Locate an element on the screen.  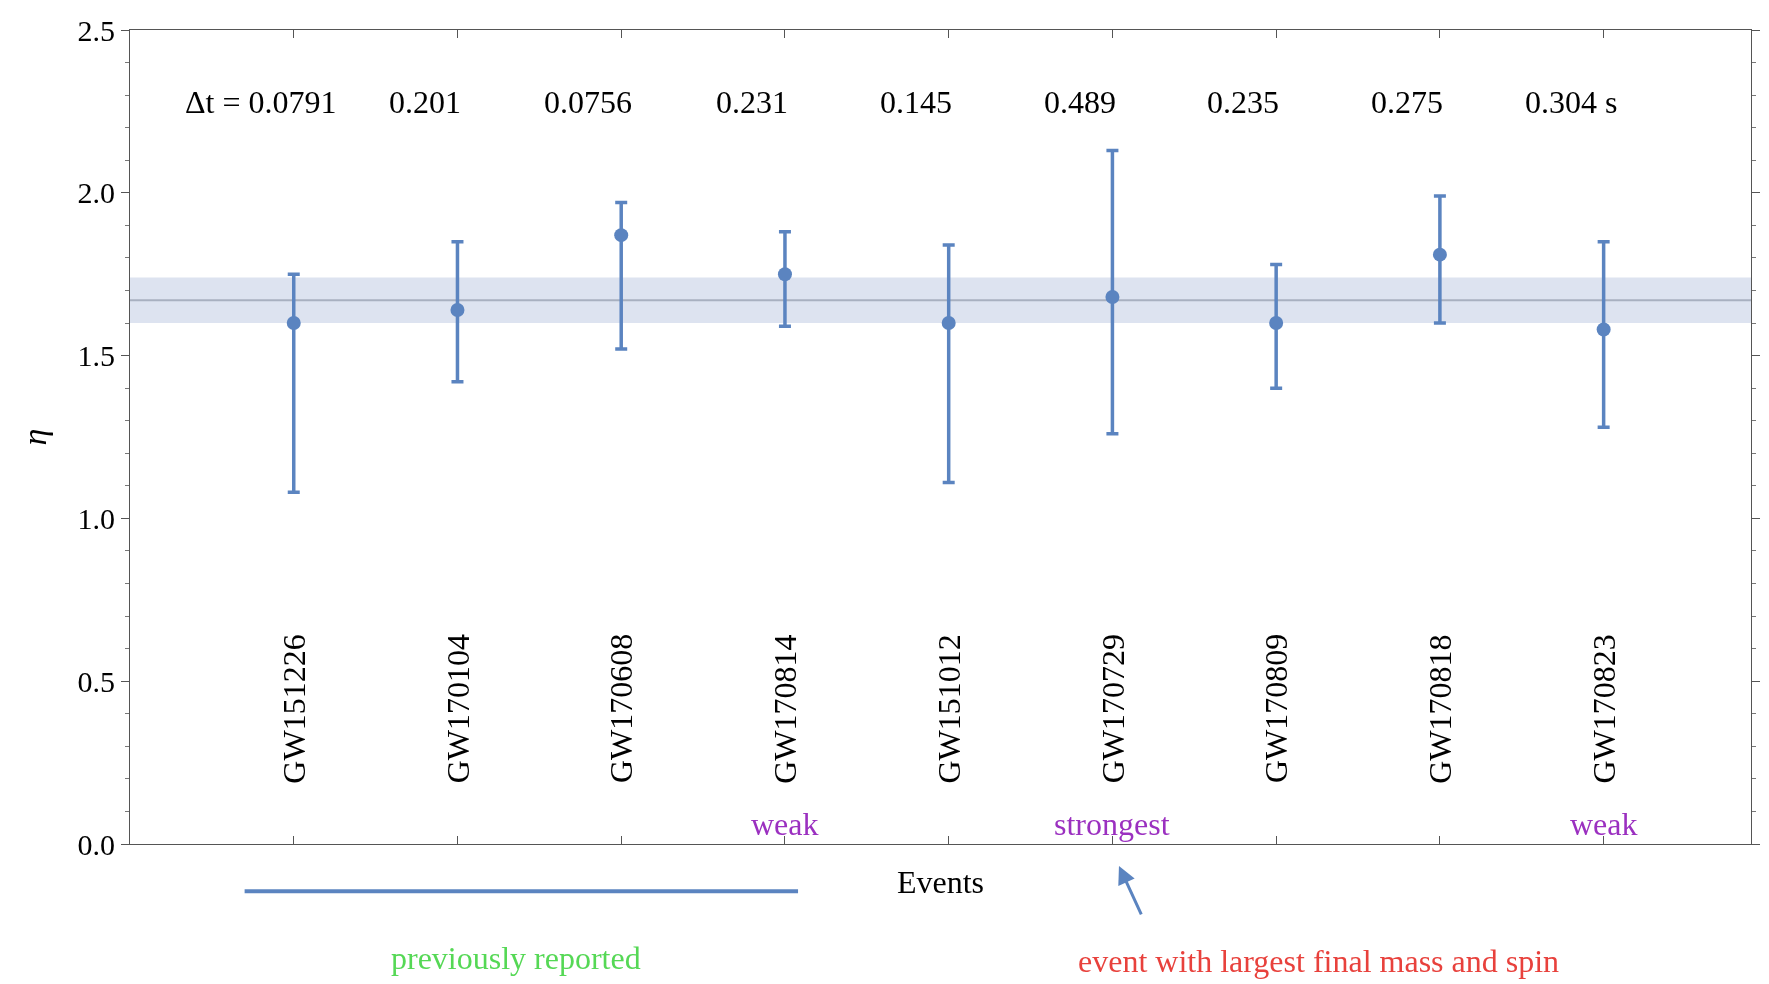
y-axis-title: η is located at coordinates (35, 437).